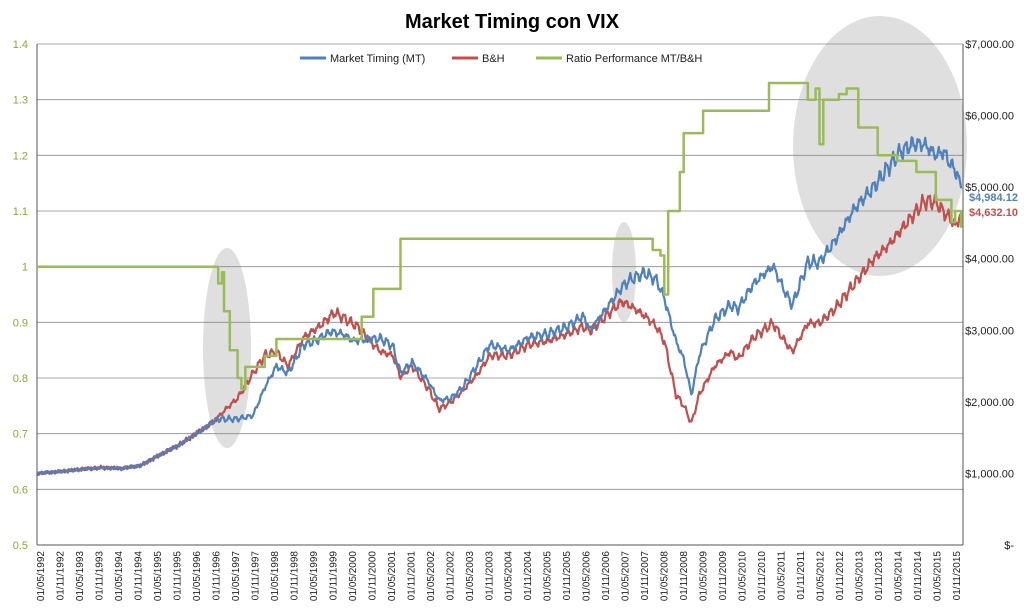 This screenshot has height=615, width=1024. What do you see at coordinates (801, 575) in the screenshot?
I see `x-tick-label: 01/11/2011` at bounding box center [801, 575].